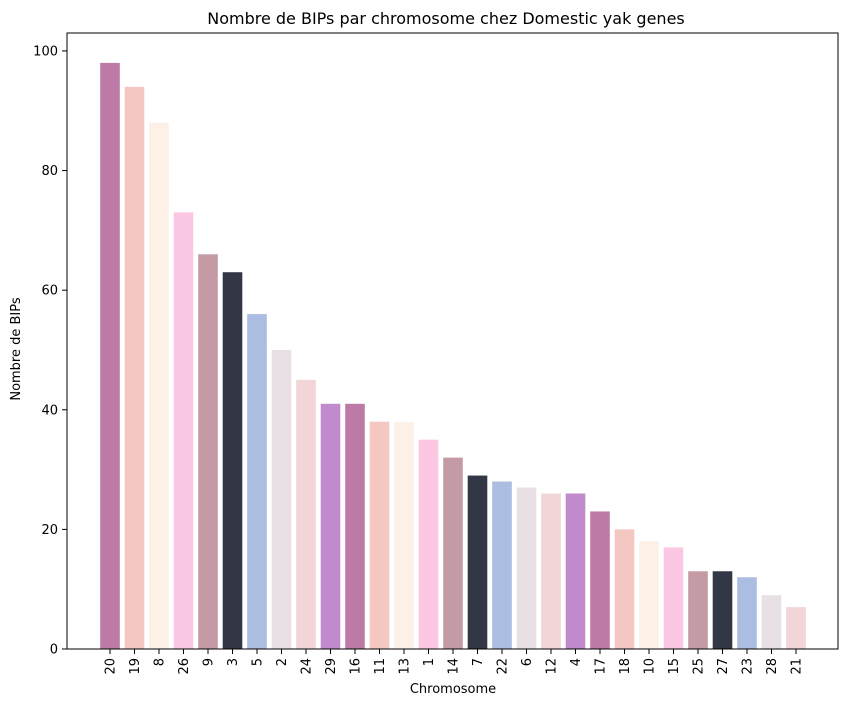 The width and height of the screenshot is (850, 705). What do you see at coordinates (380, 666) in the screenshot?
I see `x-tick-label: 11` at bounding box center [380, 666].